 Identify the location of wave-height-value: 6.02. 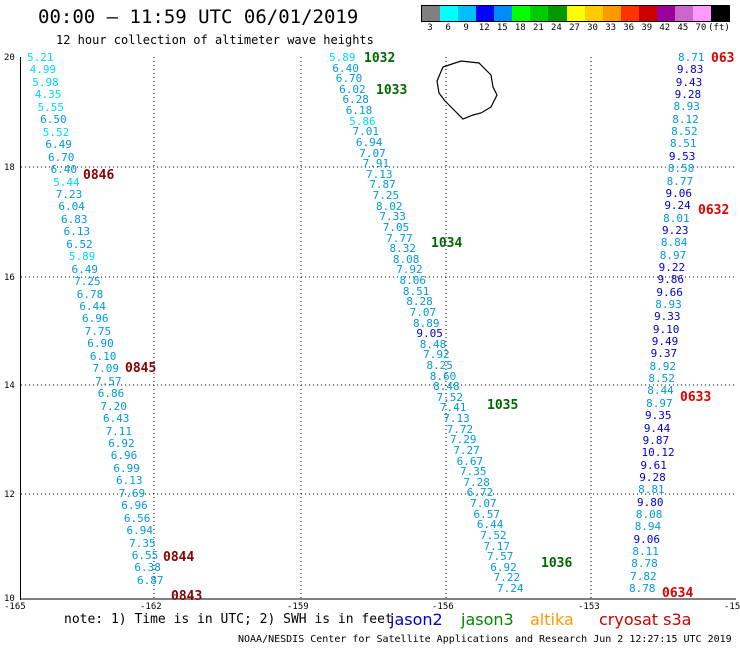
(352, 89).